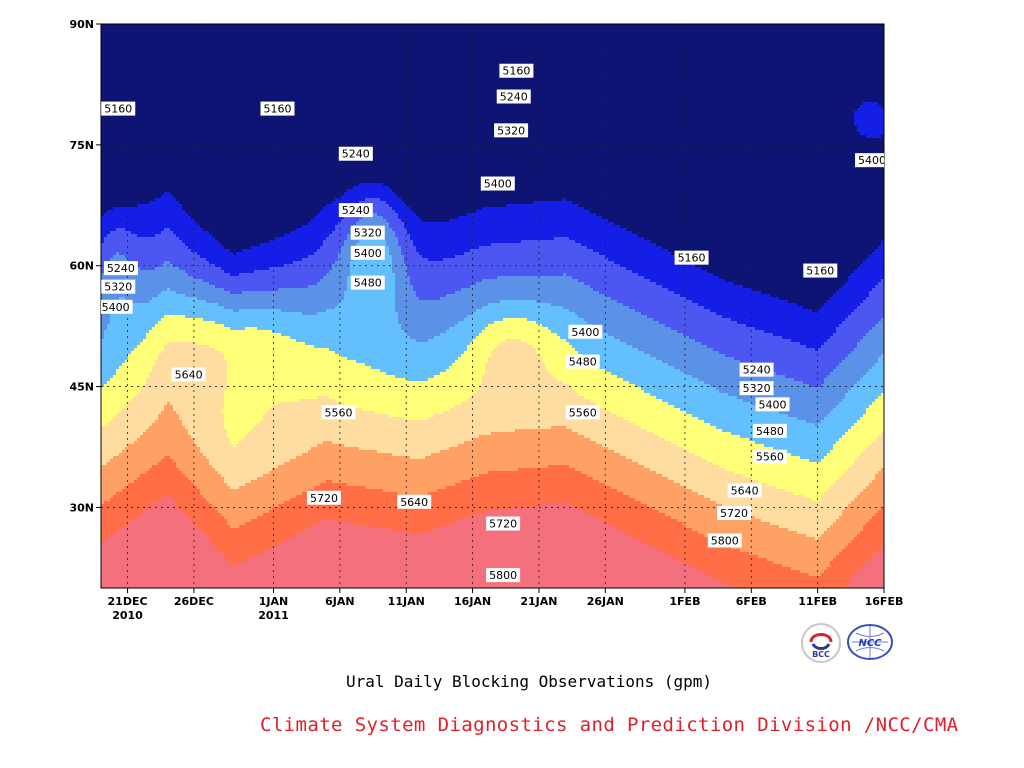 The width and height of the screenshot is (1024, 768). What do you see at coordinates (772, 404) in the screenshot?
I see `contour-label: 5400` at bounding box center [772, 404].